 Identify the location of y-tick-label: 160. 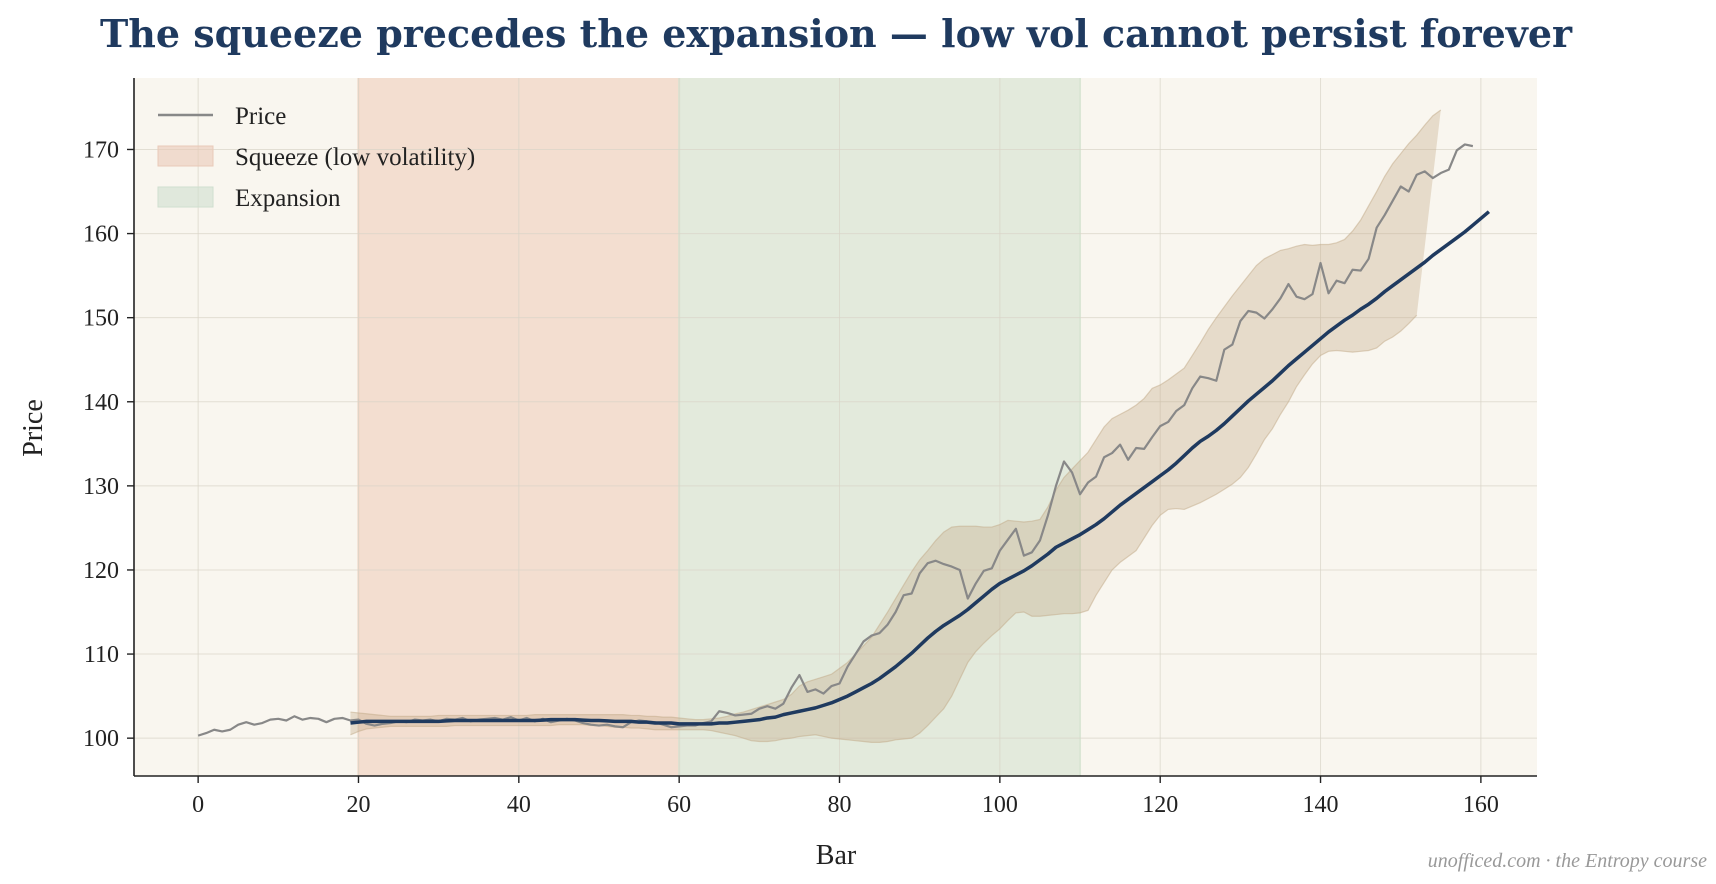
(101, 235).